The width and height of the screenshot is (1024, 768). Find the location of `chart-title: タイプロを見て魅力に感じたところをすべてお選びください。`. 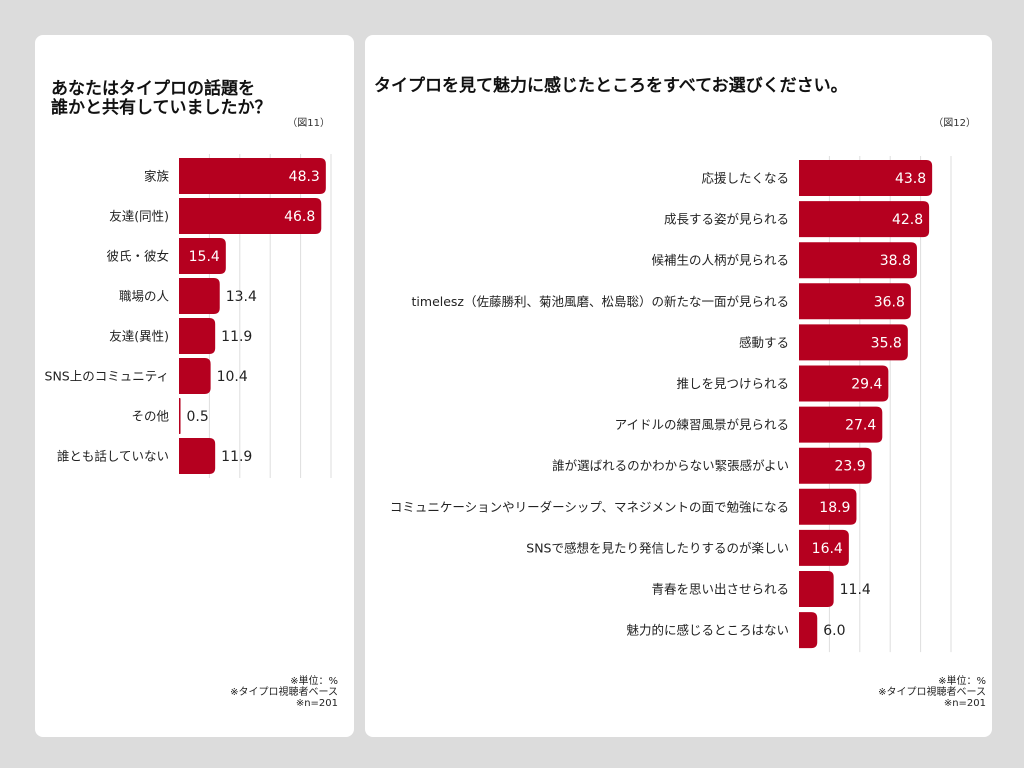

chart-title: タイプロを見て魅力に感じたところをすべてお選びください。 is located at coordinates (611, 86).